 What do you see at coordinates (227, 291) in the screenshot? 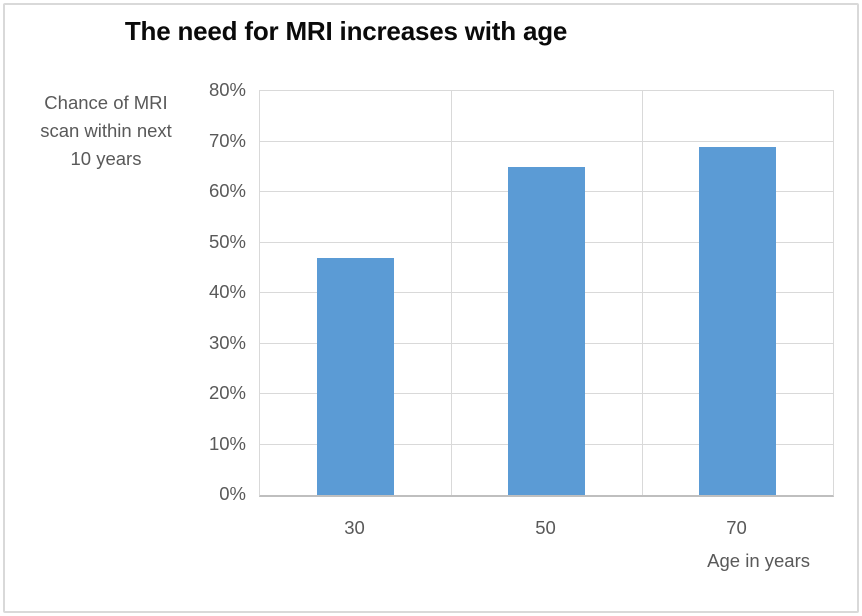
I see `y-tick-label: 40%` at bounding box center [227, 291].